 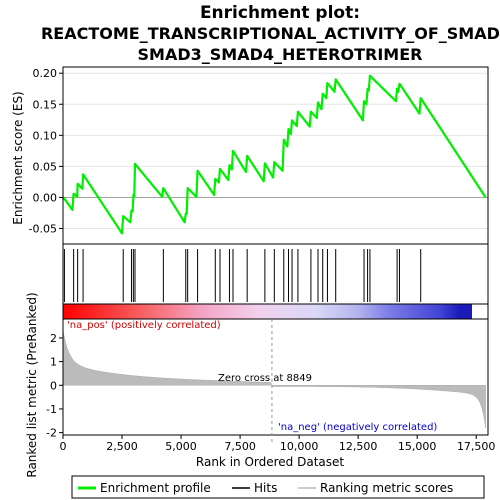 What do you see at coordinates (51, 433) in the screenshot?
I see `metric-tick-label: -2` at bounding box center [51, 433].